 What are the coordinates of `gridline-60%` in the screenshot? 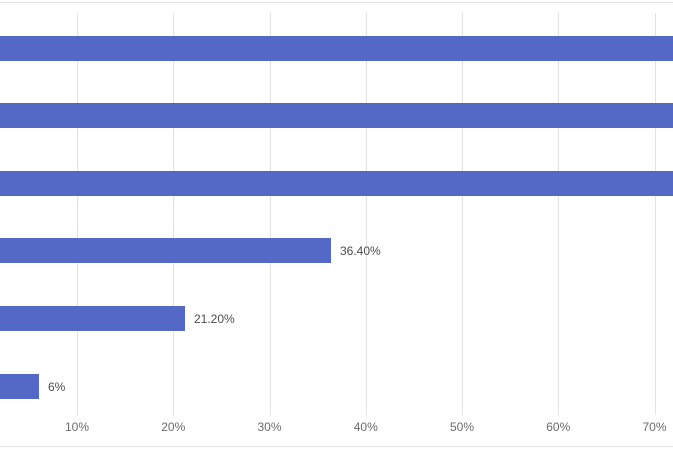 It's located at (559, 214).